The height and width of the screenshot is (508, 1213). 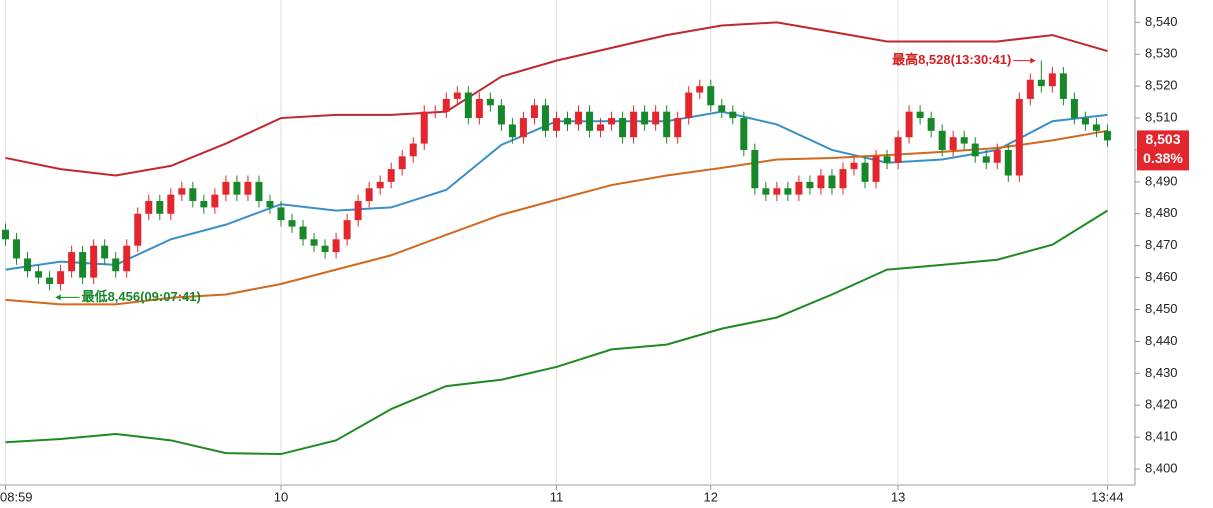 I want to click on last-price: 8,503, so click(x=1162, y=139).